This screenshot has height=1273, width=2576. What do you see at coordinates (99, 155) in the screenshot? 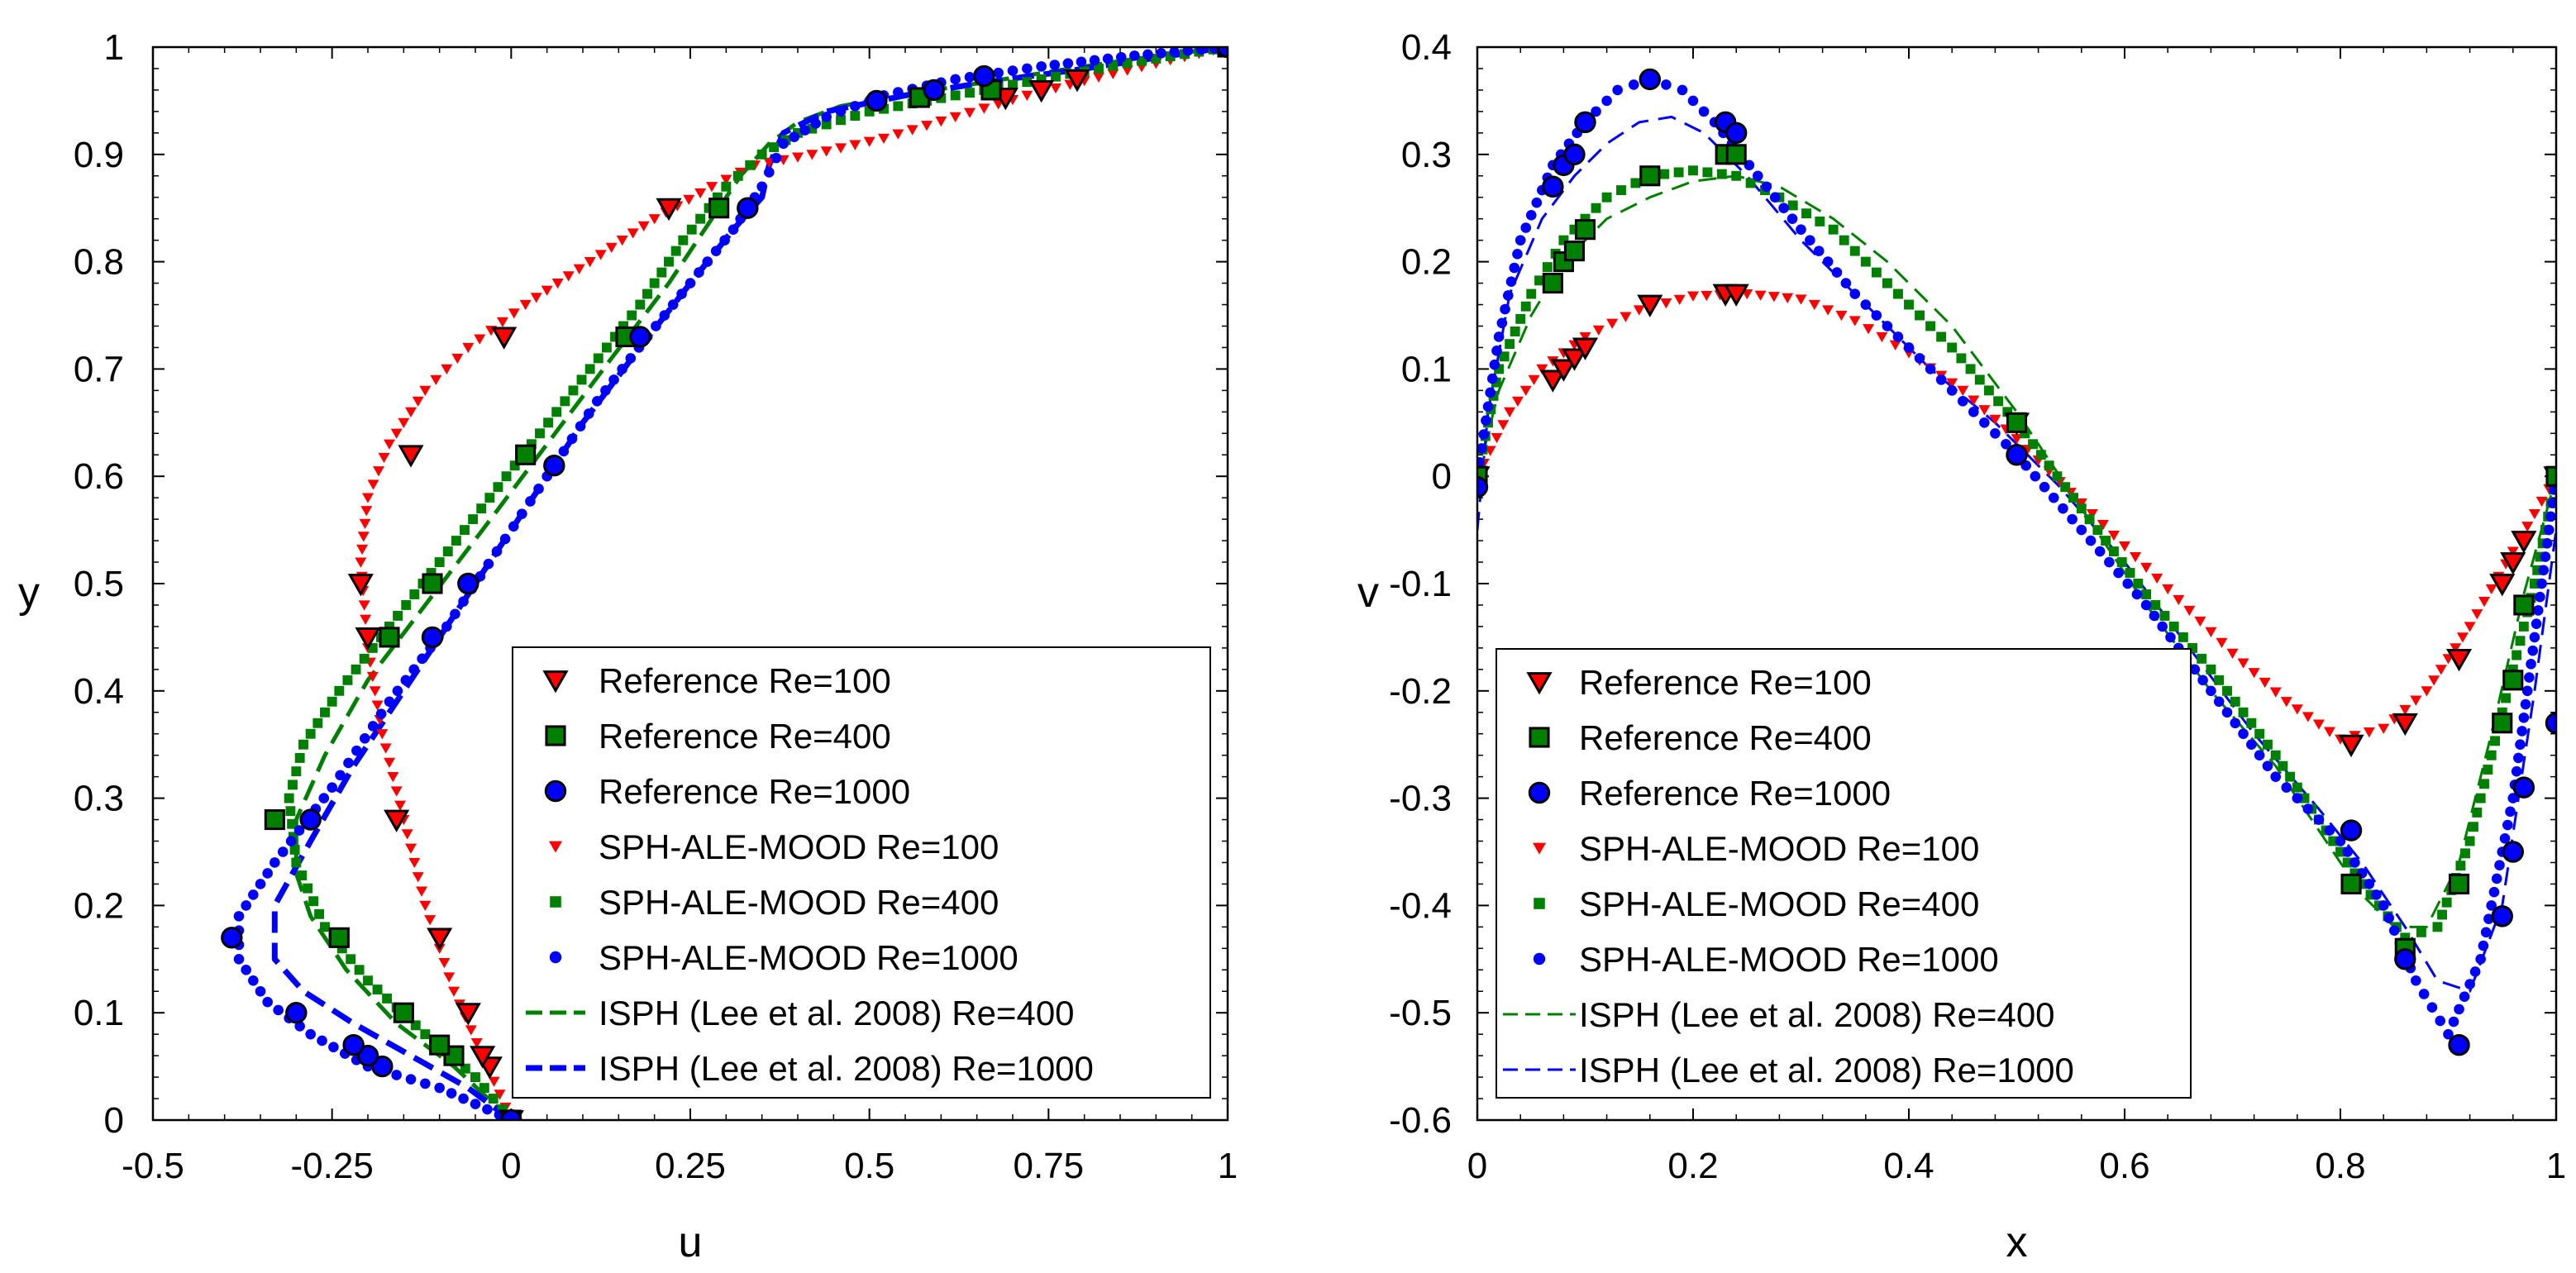
I see `y-tick-label: 0.9` at bounding box center [99, 155].